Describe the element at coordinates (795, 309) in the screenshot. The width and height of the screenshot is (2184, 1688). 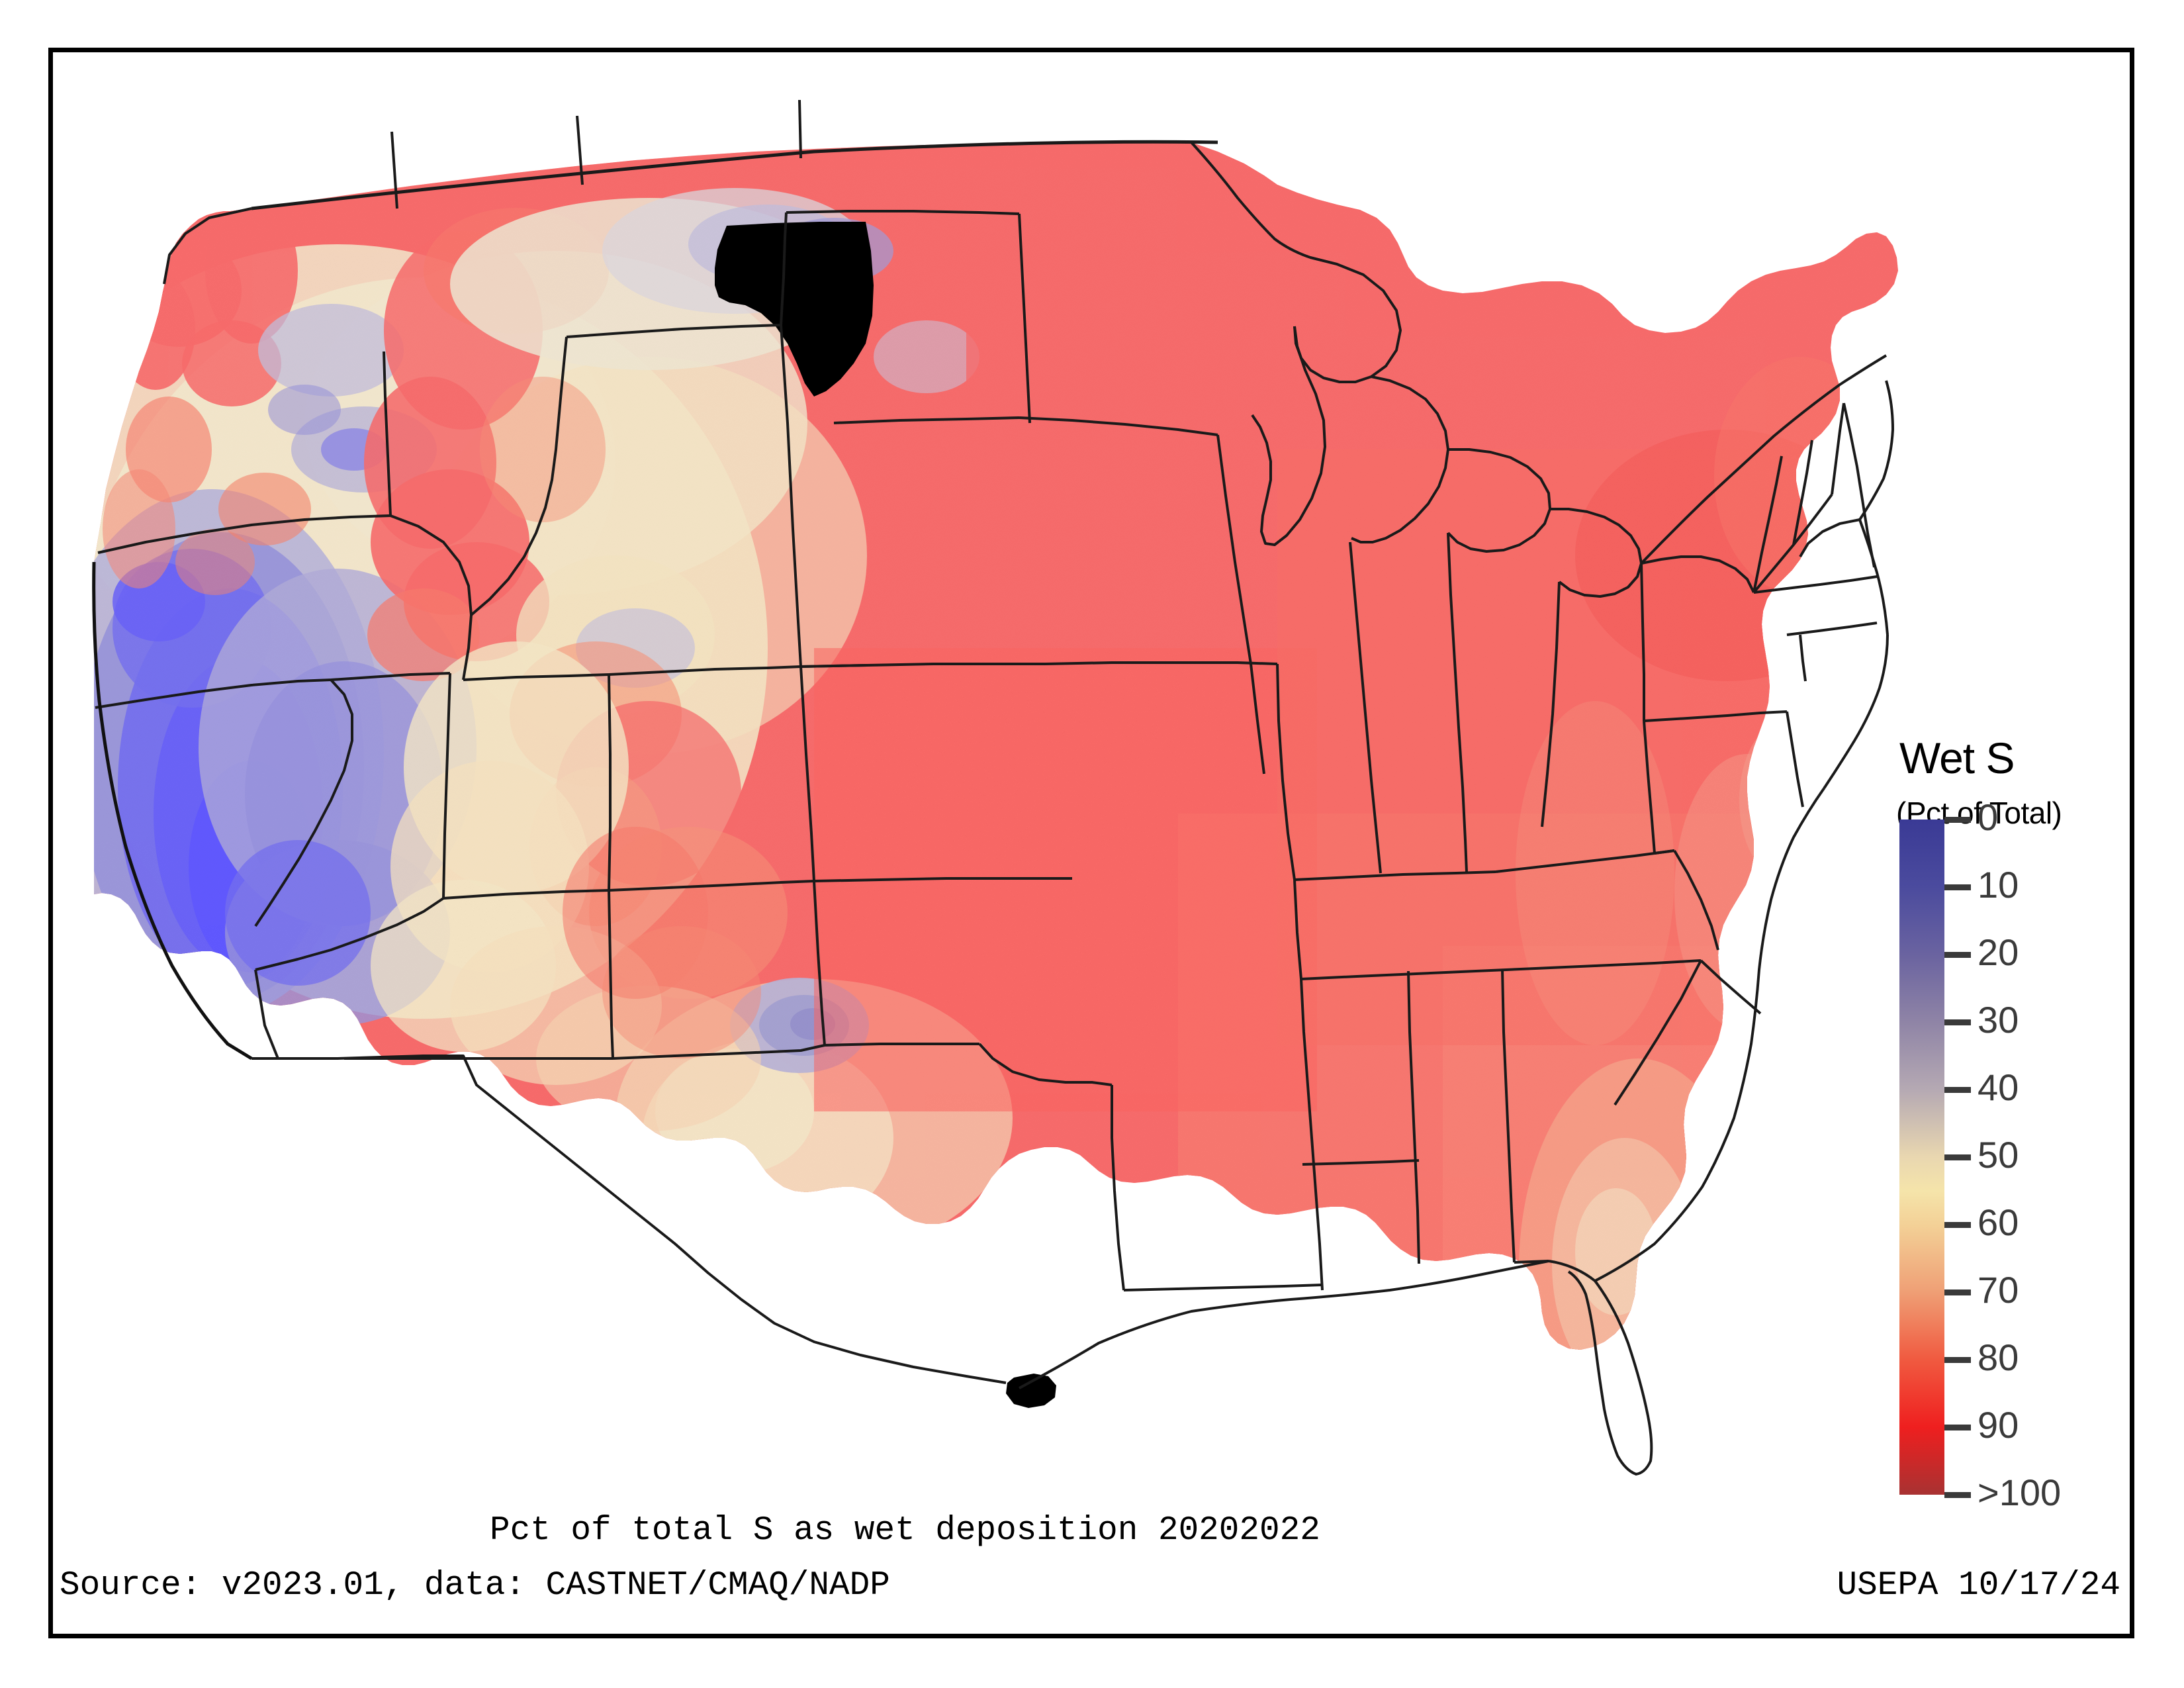
I see `nodata-dakotas` at that location.